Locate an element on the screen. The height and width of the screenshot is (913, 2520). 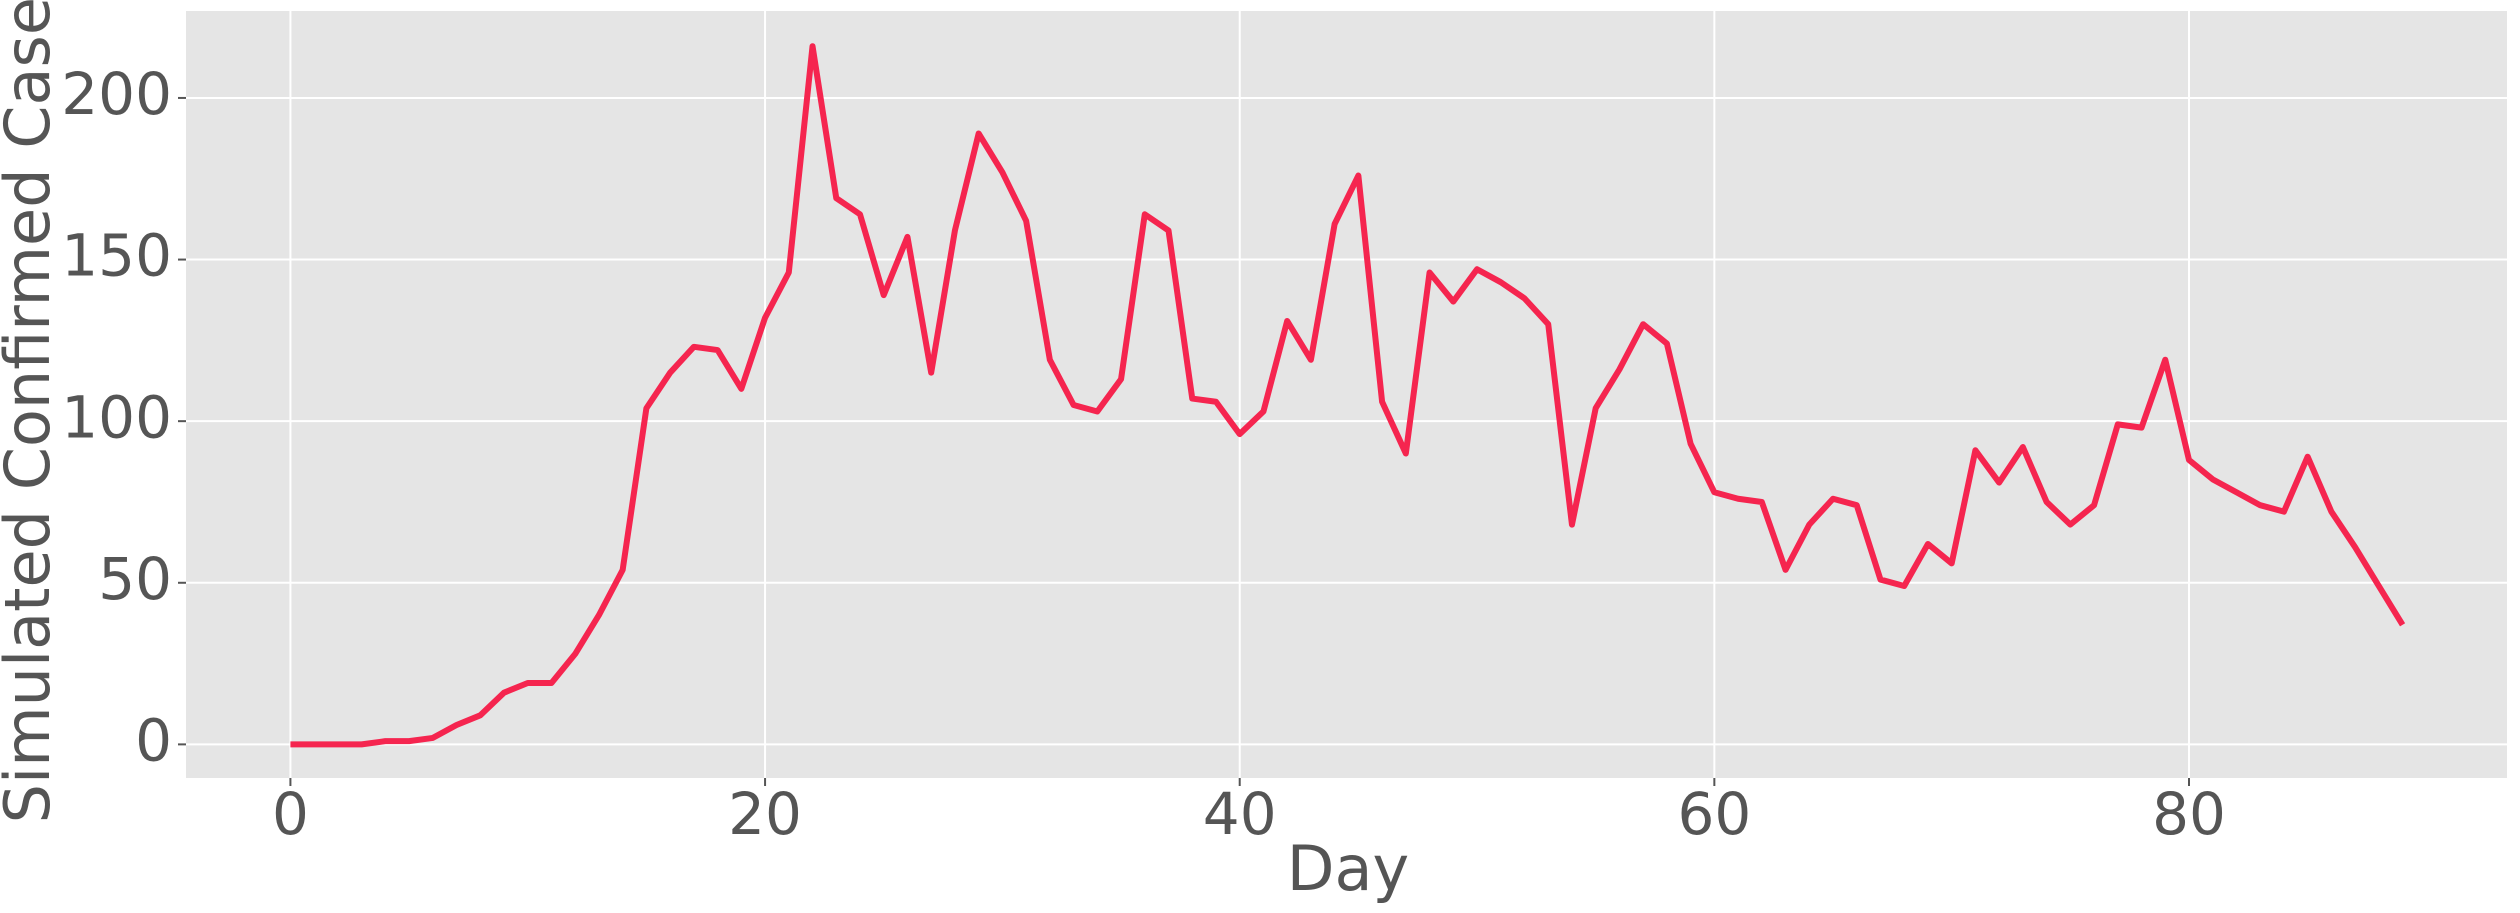
x-tick-label: 40 is located at coordinates (1240, 814).